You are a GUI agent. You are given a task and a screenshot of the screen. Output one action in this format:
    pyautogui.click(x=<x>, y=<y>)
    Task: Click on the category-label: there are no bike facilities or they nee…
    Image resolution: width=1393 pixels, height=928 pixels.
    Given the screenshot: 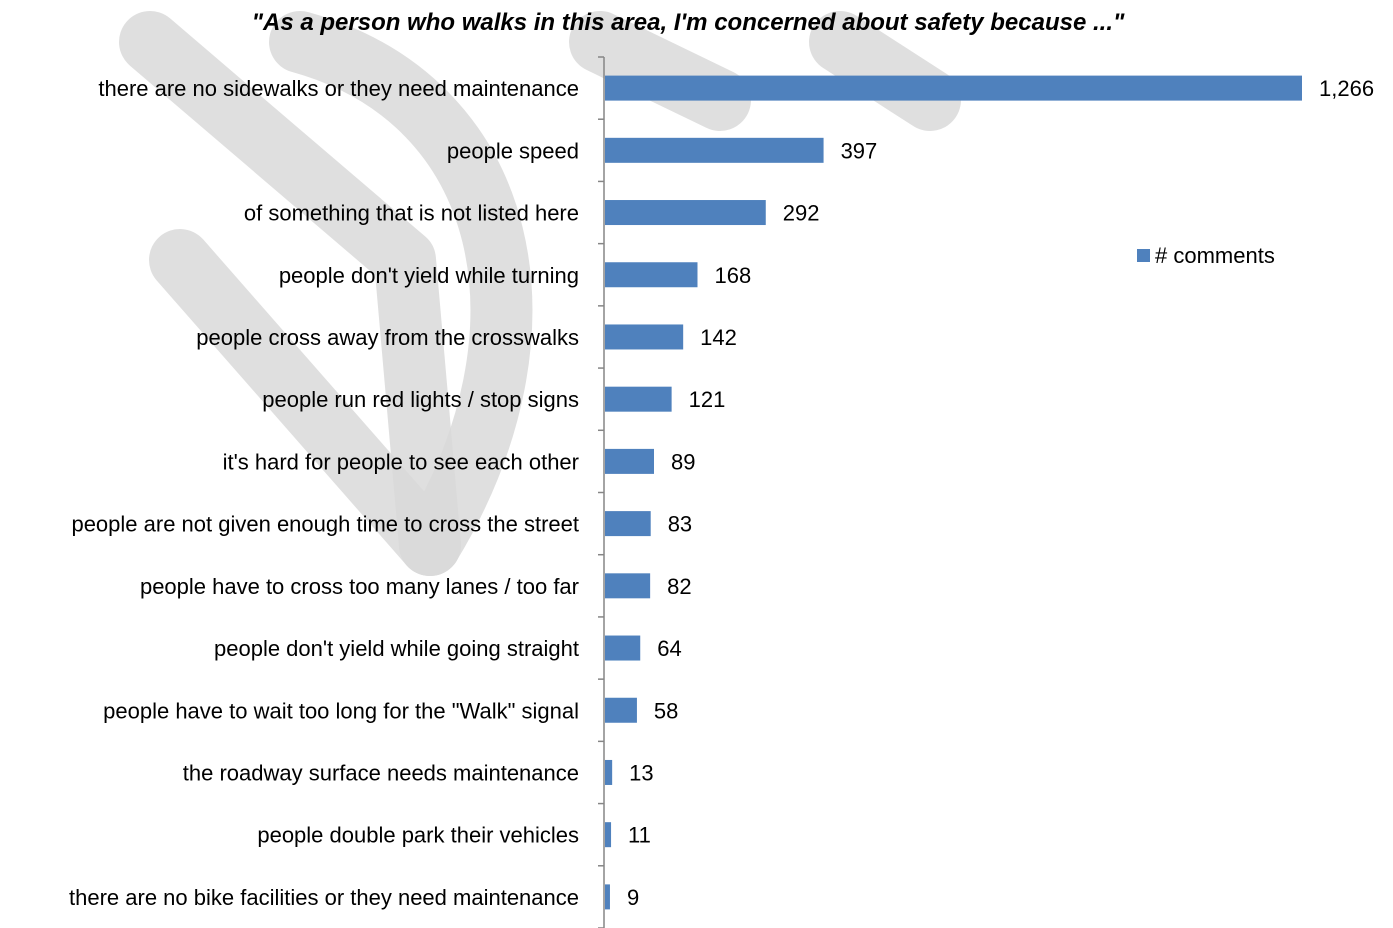 What is the action you would take?
    pyautogui.click(x=324, y=897)
    